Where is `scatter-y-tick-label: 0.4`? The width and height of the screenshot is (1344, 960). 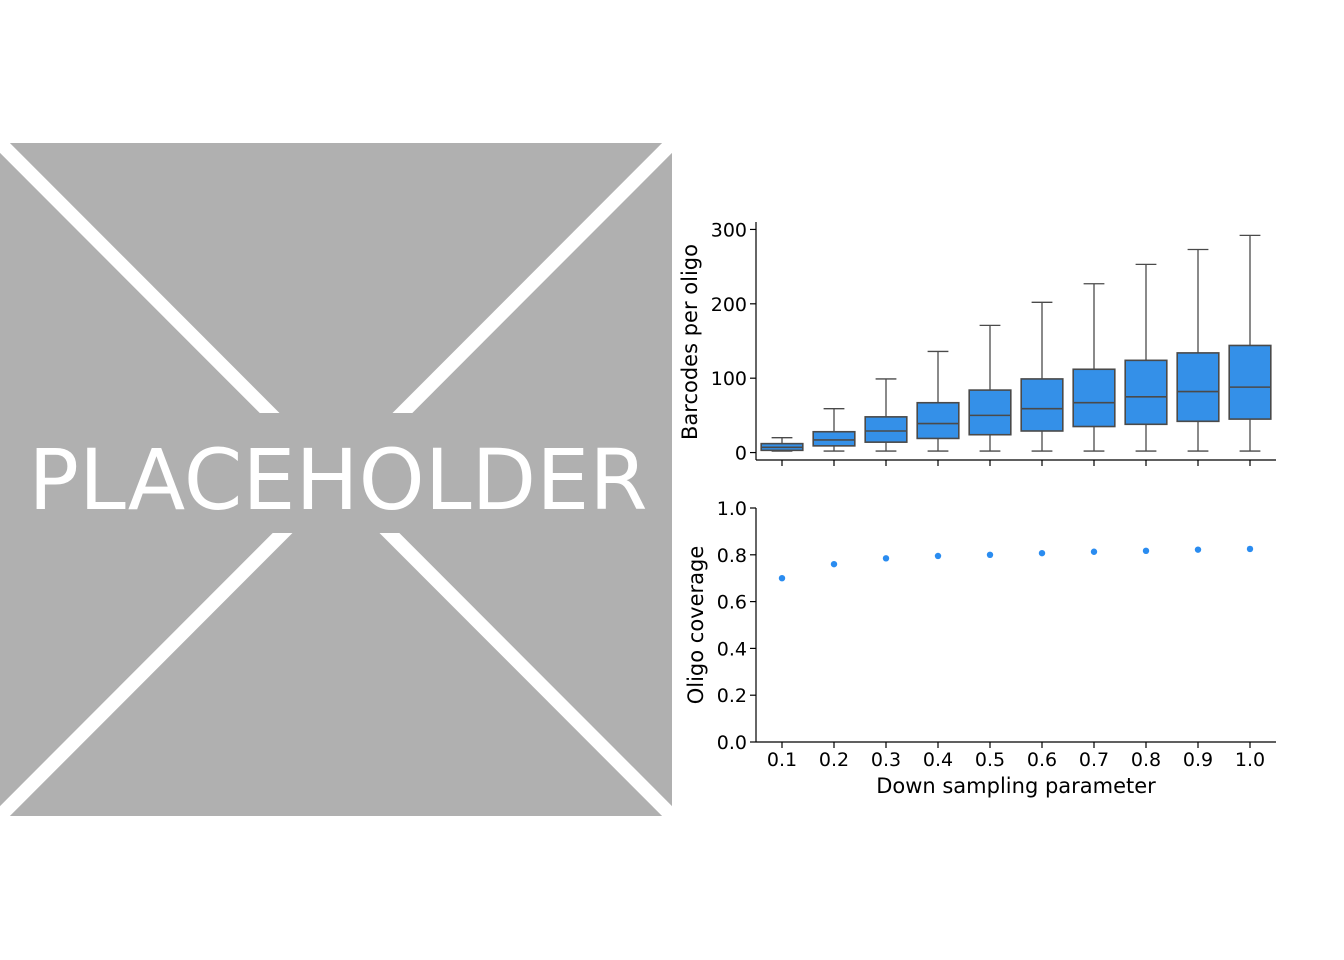
scatter-y-tick-label: 0.4 is located at coordinates (732, 649).